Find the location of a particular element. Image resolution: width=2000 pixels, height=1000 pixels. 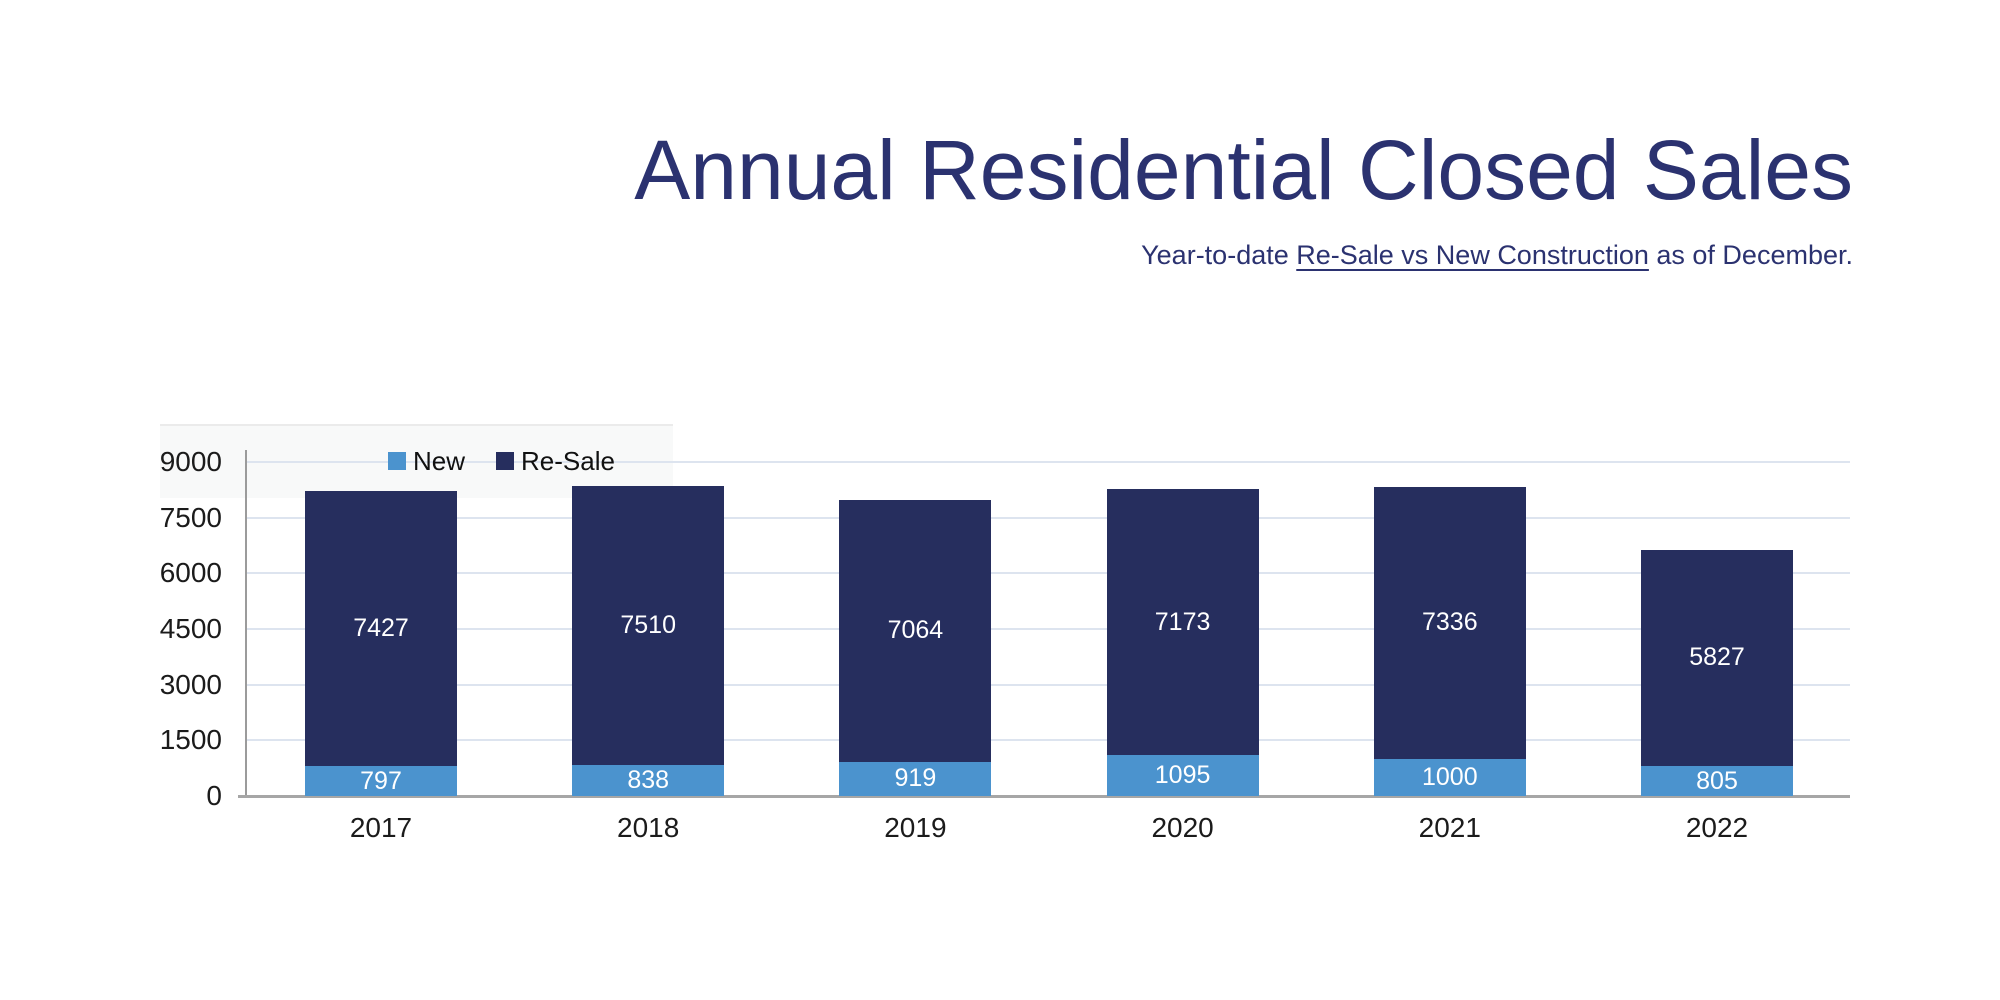

y-tick-label-0: 0 is located at coordinates (214, 795).